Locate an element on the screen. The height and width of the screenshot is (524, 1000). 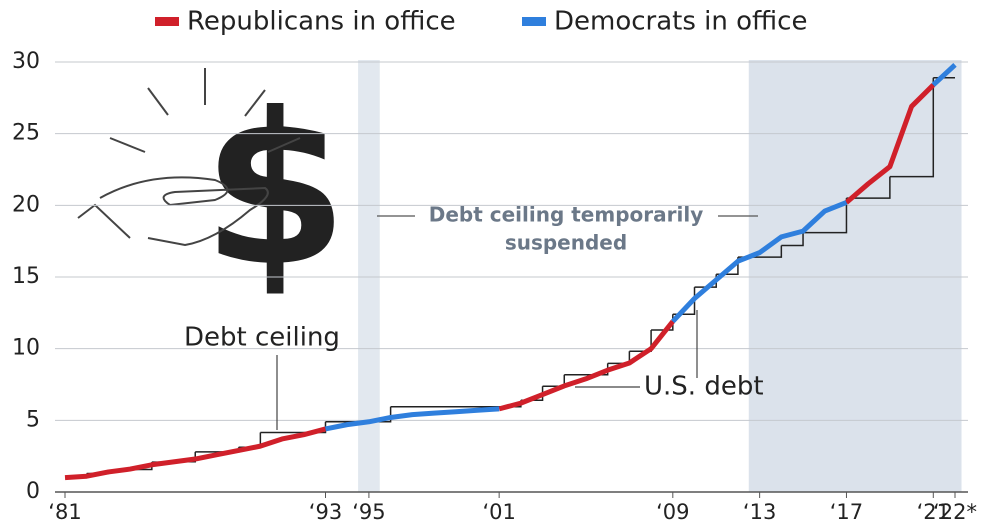
x-tick-label: ‘95 is located at coordinates (368, 512).